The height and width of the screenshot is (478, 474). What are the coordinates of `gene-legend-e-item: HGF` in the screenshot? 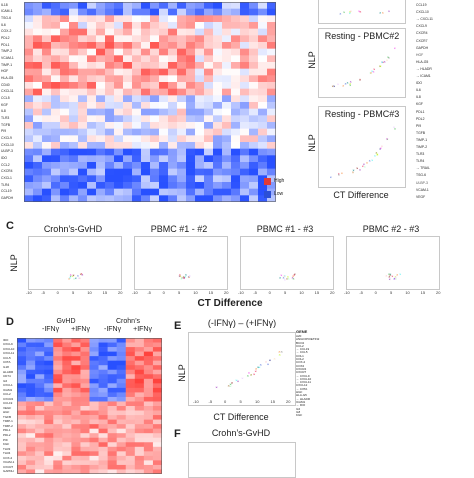 It's located at (299, 392).